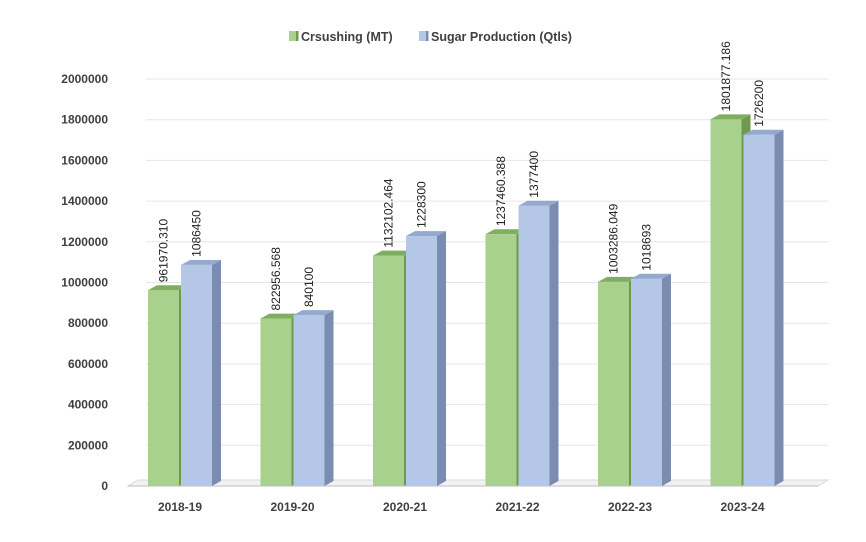 The image size is (866, 542). Describe the element at coordinates (84, 79) in the screenshot. I see `y-tick-label: 2000000` at that location.